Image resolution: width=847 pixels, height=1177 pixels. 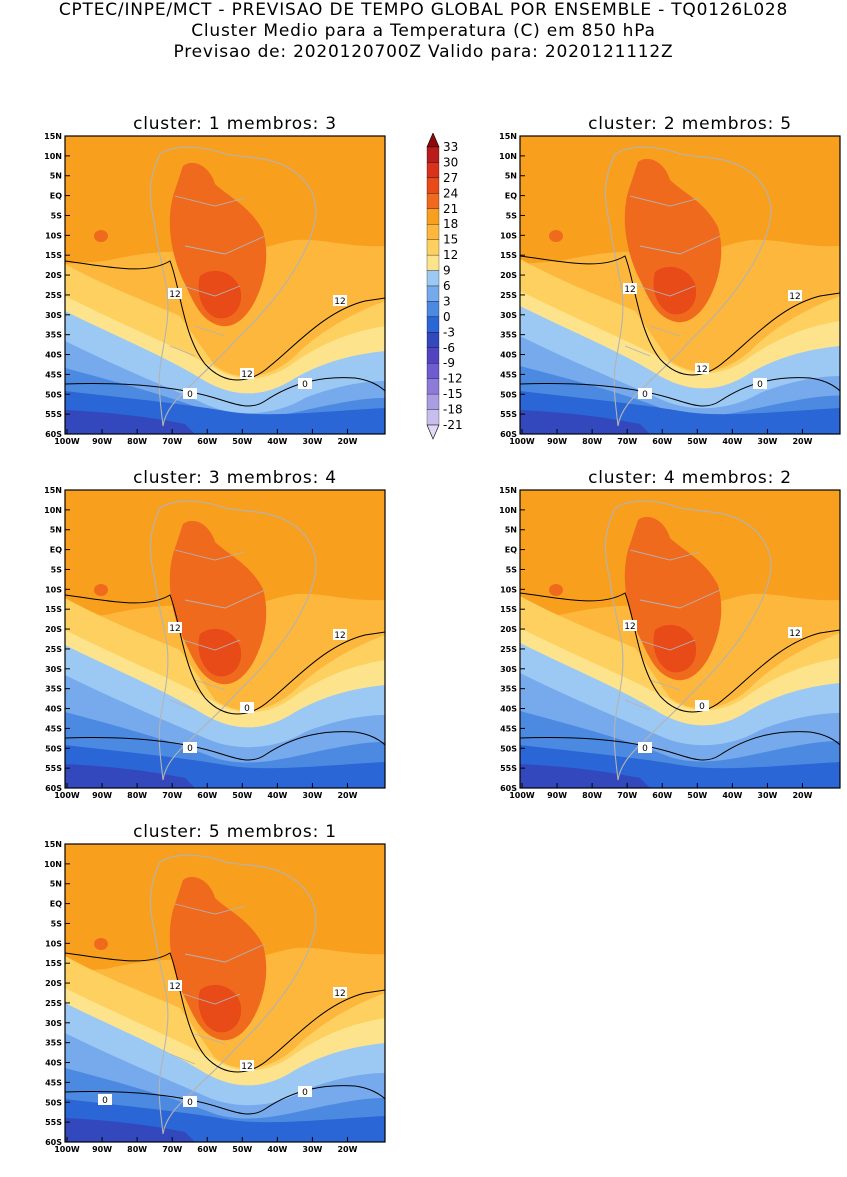 I want to click on lat-label: 45S, so click(x=508, y=374).